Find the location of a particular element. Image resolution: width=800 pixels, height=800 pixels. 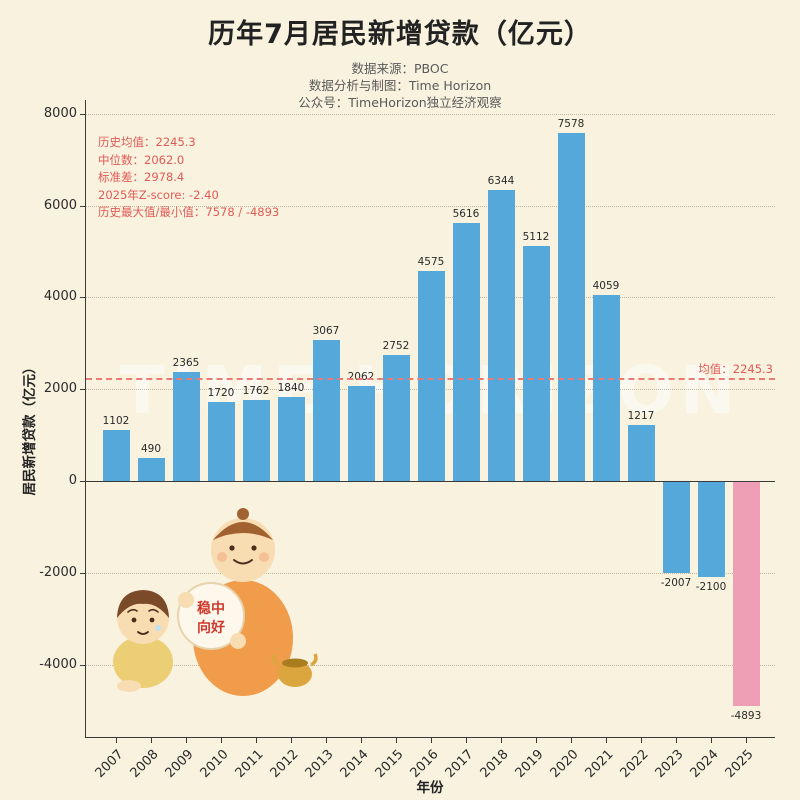

bar-2013 is located at coordinates (326, 410).